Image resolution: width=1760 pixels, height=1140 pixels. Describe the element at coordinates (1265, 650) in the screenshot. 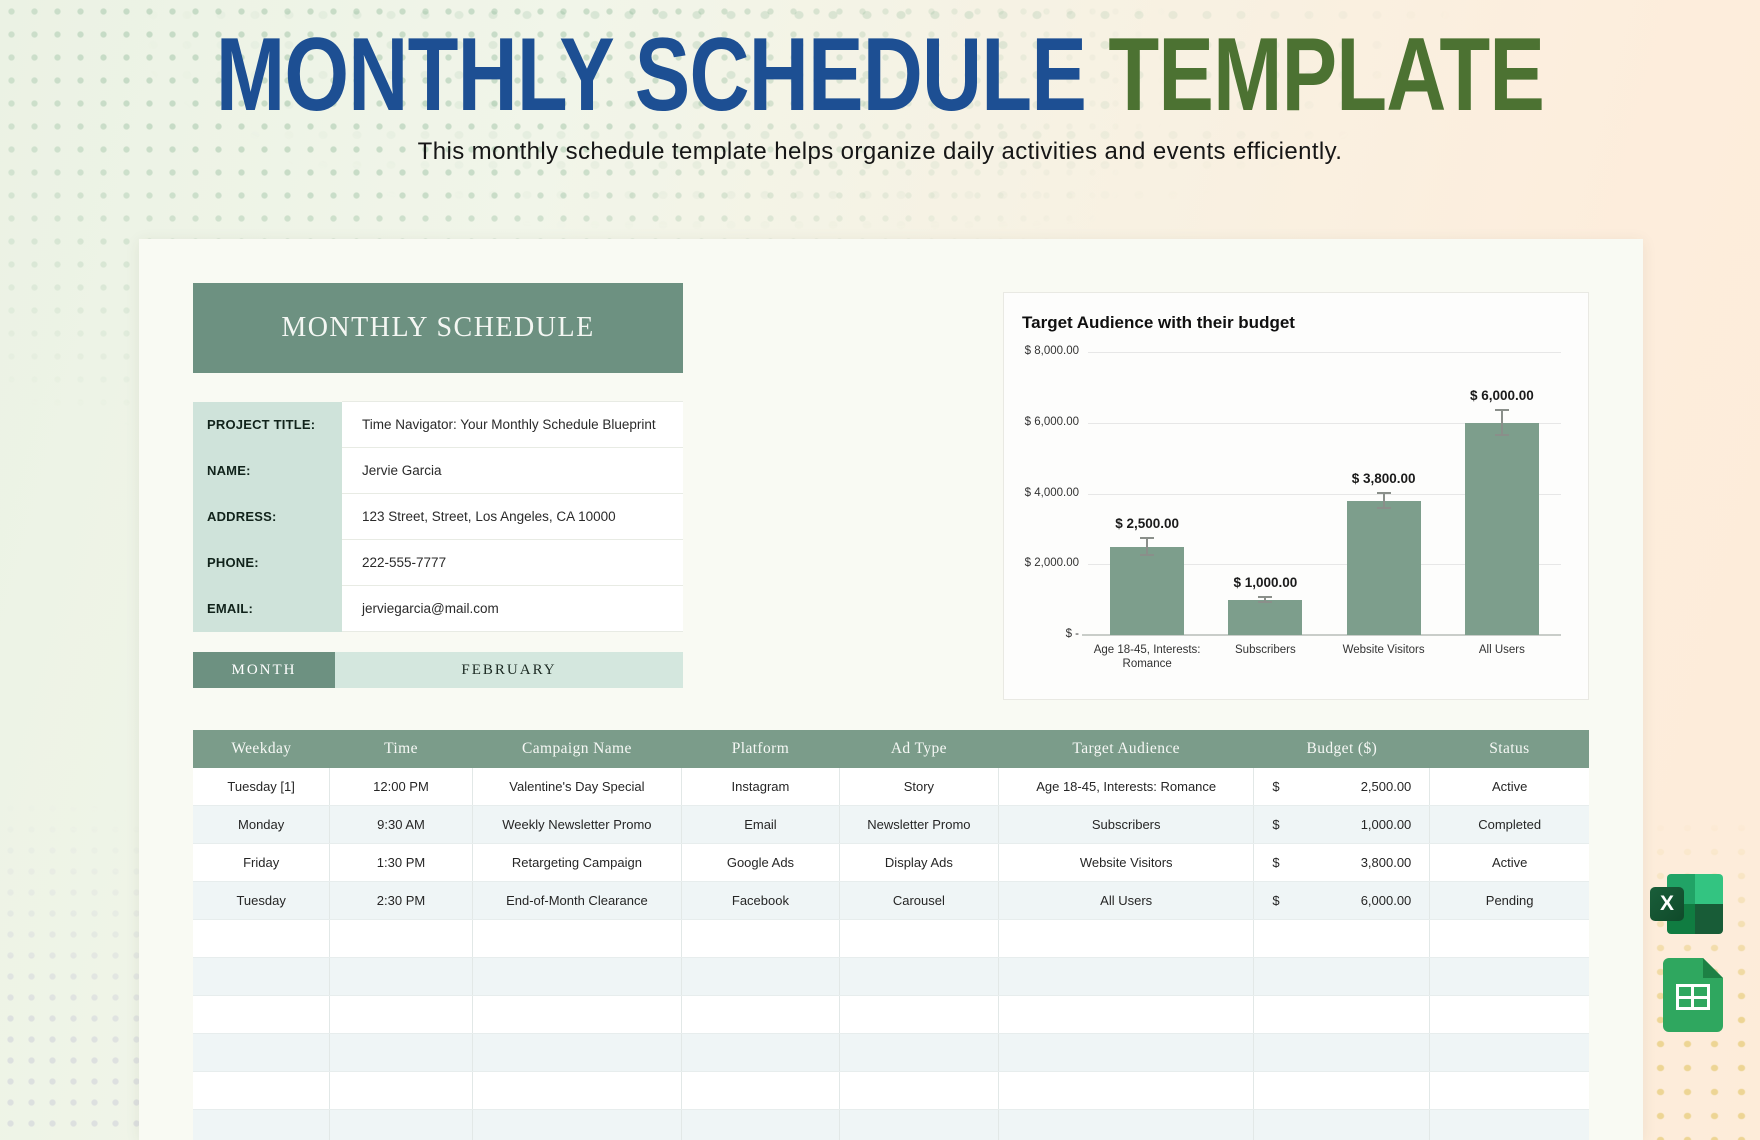

I see `chart-xtick-label: Subscribers` at that location.